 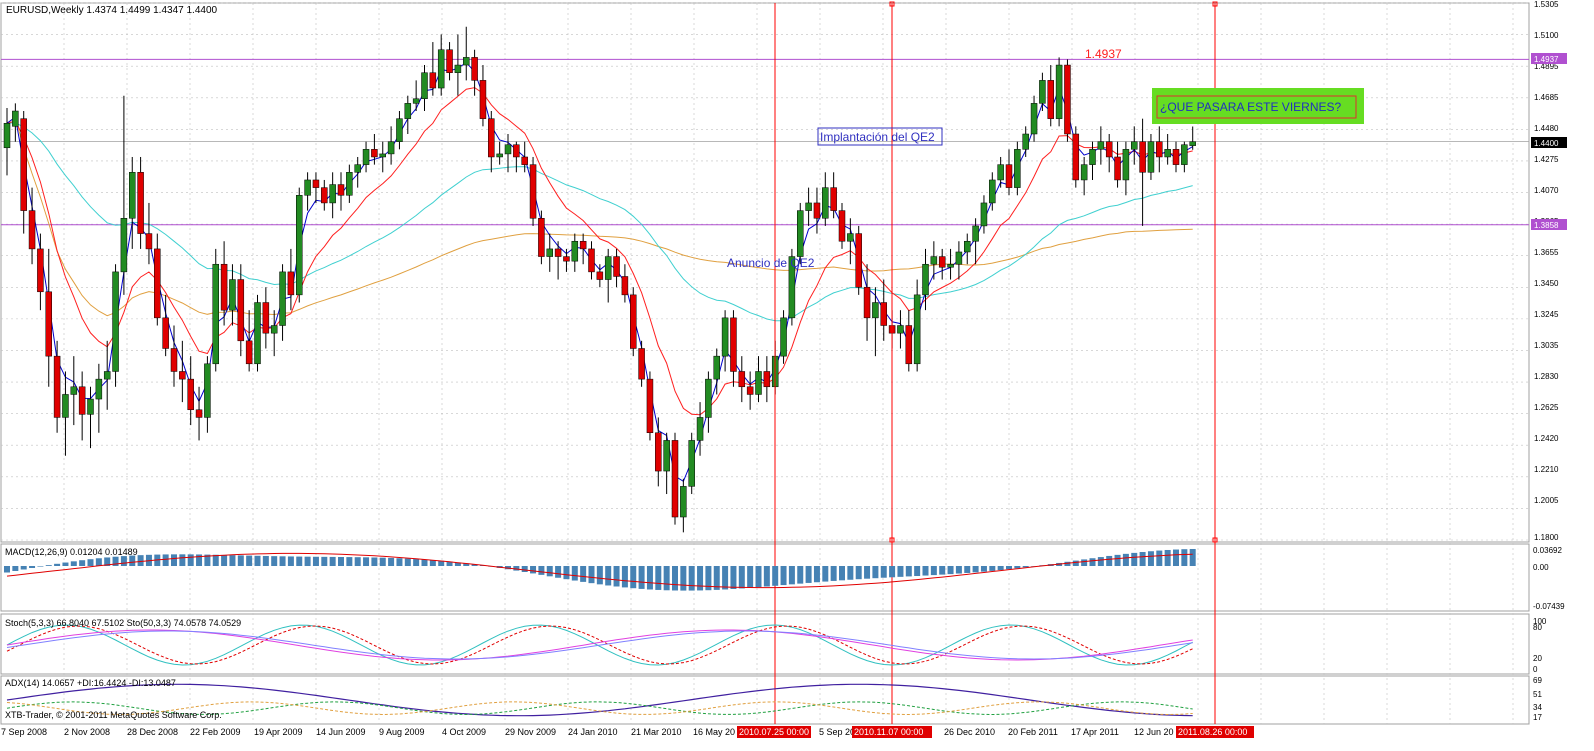 What do you see at coordinates (530, 732) in the screenshot?
I see `time-label: 29 Nov 2009` at bounding box center [530, 732].